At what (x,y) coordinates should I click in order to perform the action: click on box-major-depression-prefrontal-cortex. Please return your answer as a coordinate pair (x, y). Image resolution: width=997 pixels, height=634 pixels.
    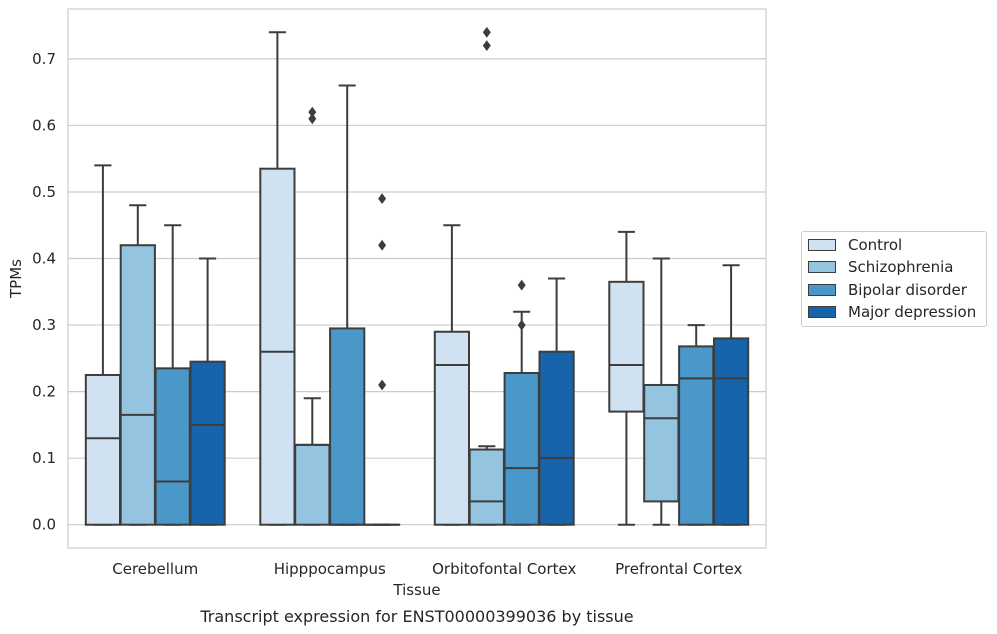
    Looking at the image, I should click on (731, 395).